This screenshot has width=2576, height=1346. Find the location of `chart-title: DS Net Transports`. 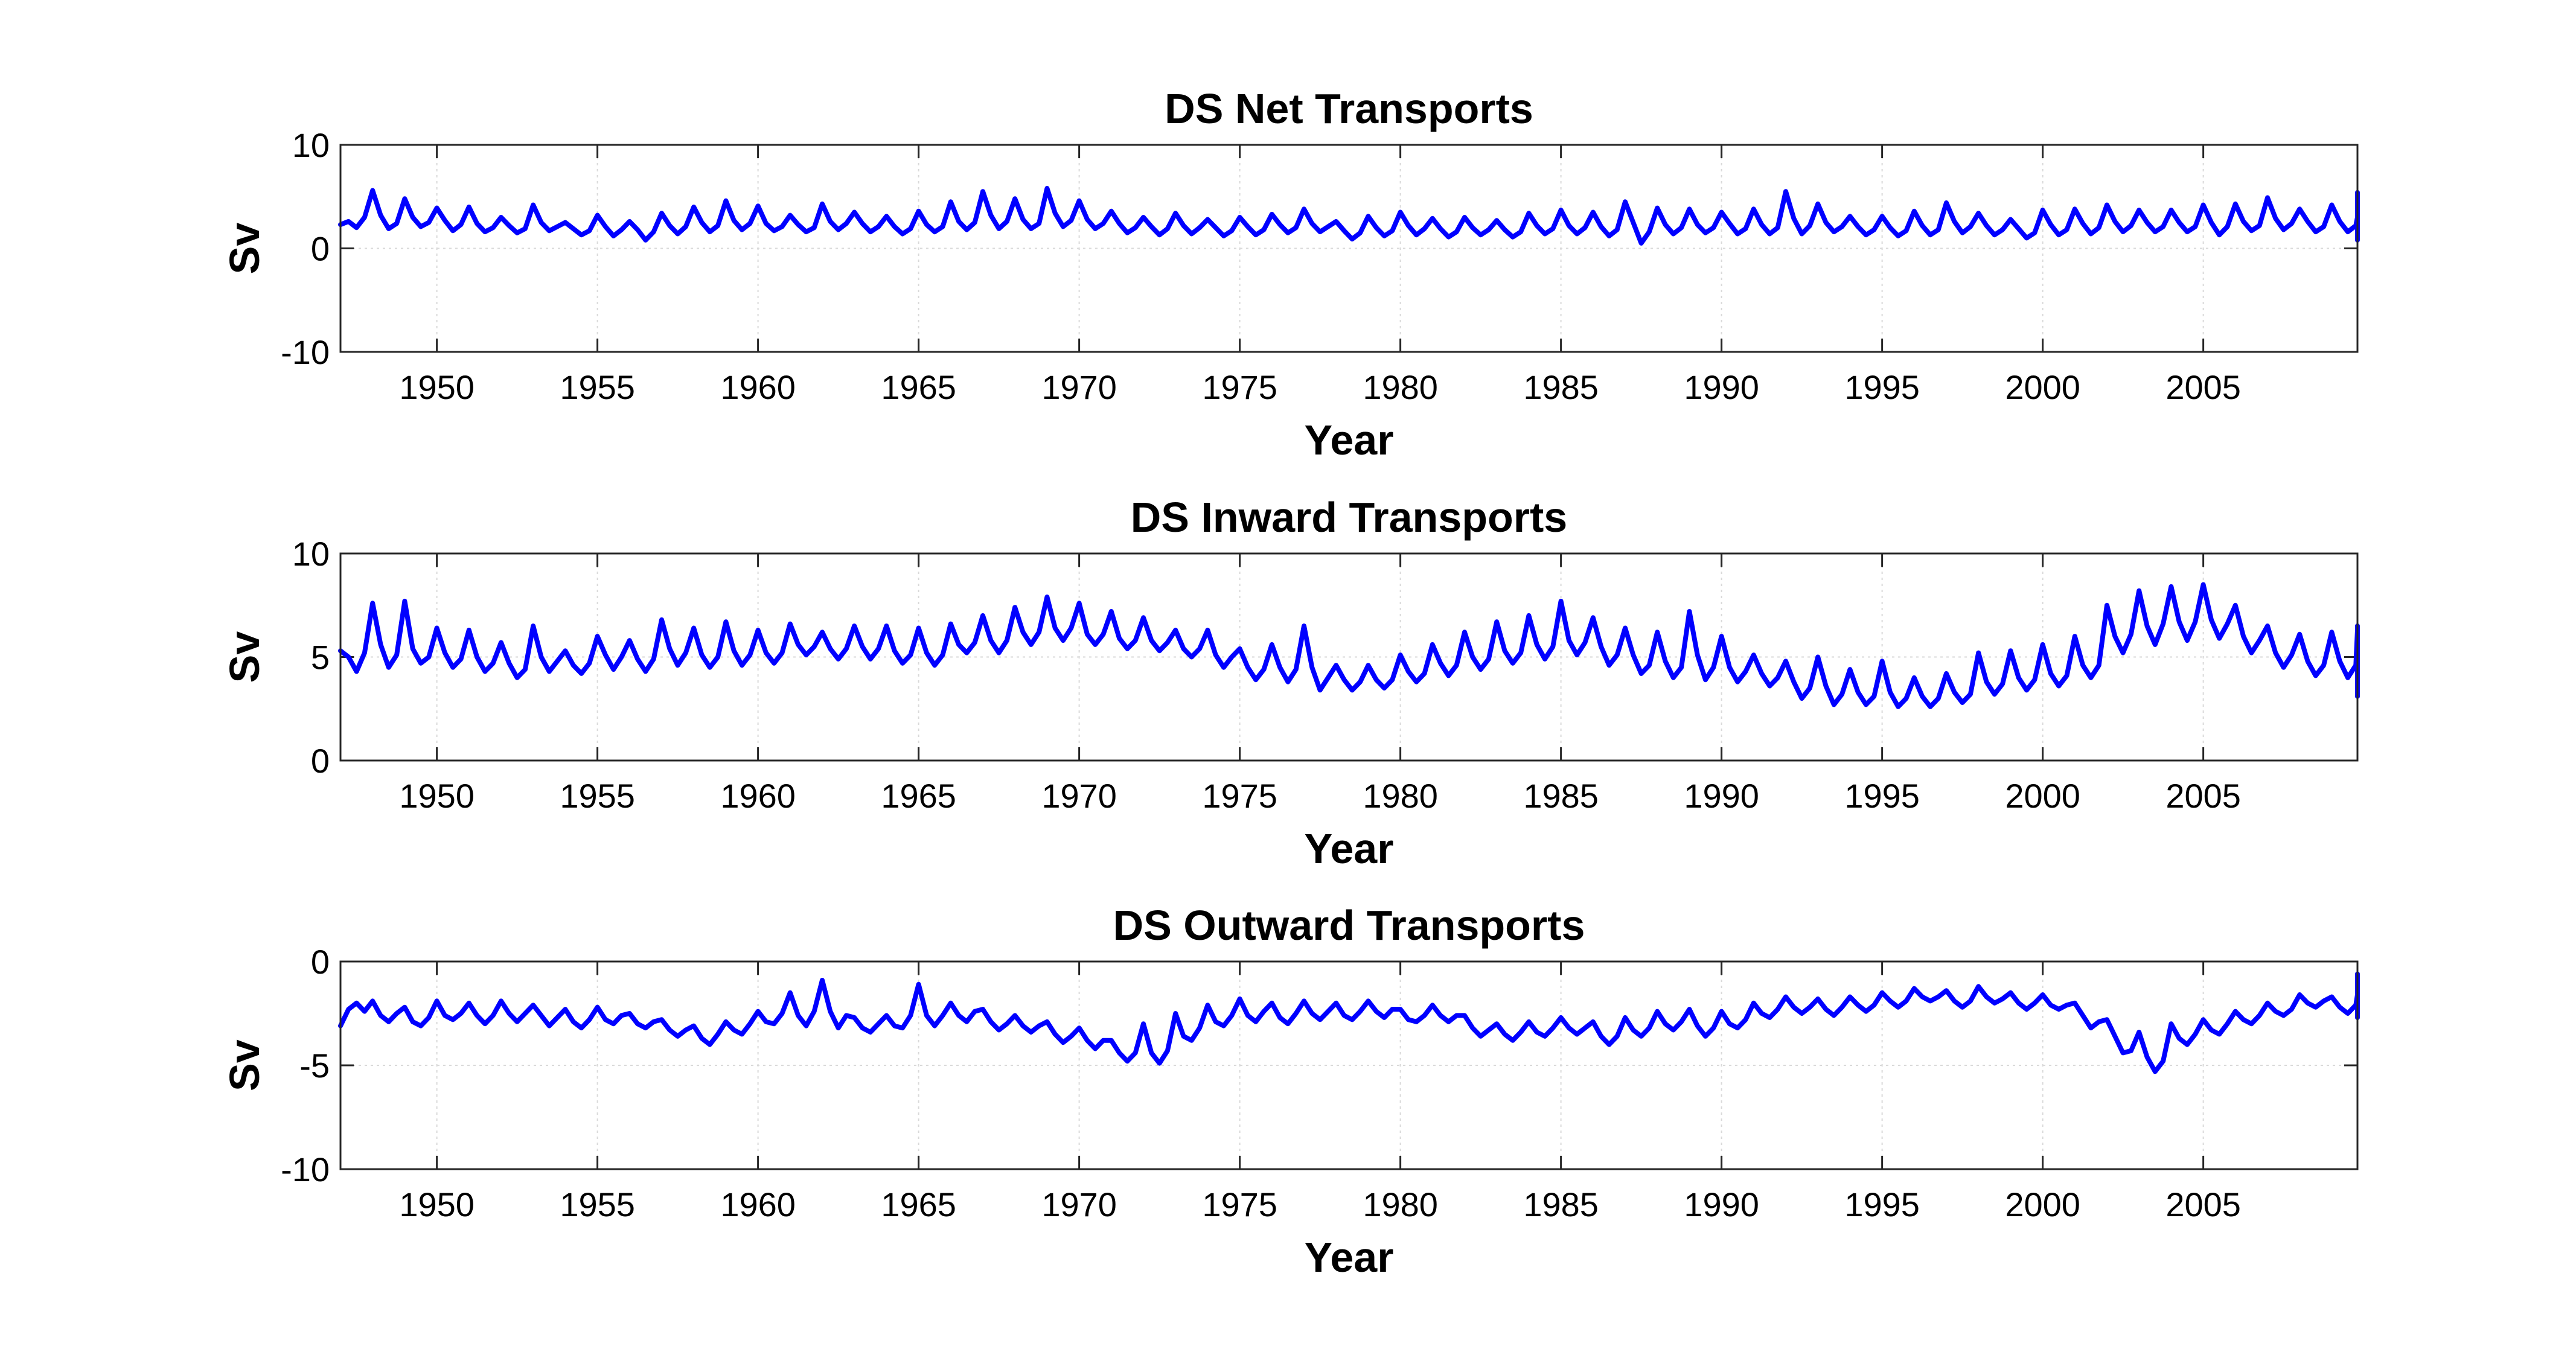

chart-title: DS Net Transports is located at coordinates (1349, 109).